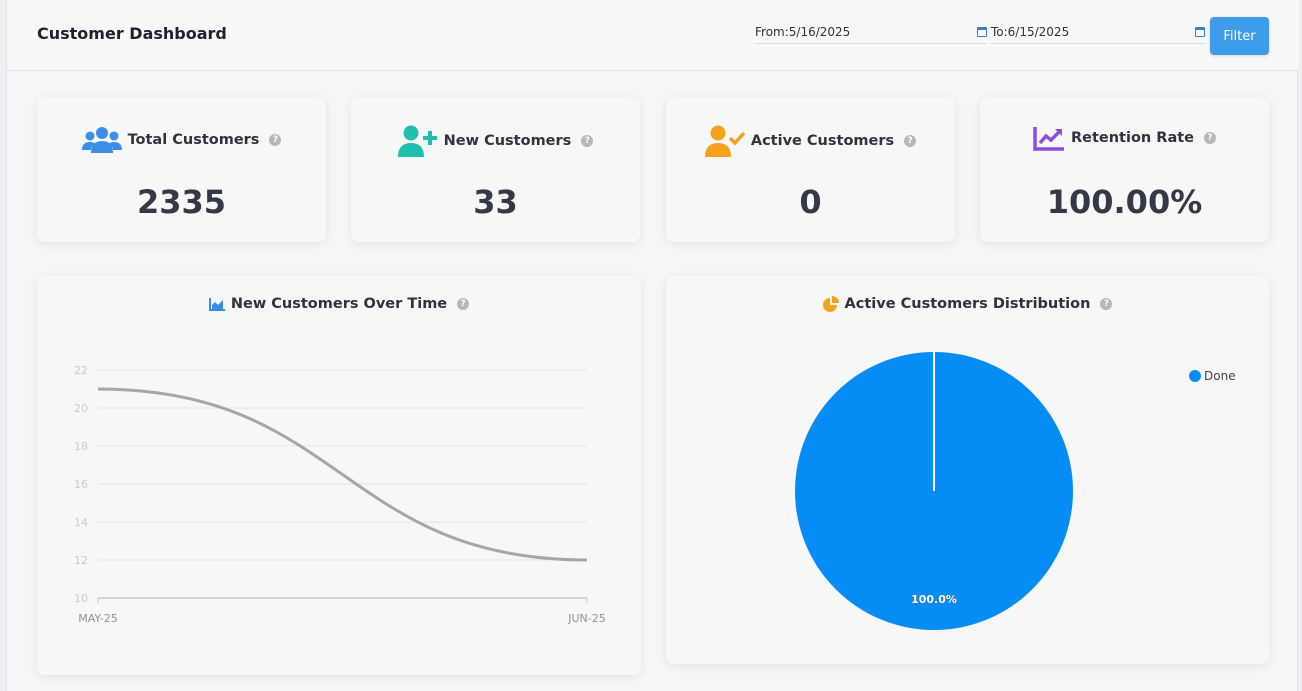  I want to click on kpi-title: Total Customers ?, so click(181, 140).